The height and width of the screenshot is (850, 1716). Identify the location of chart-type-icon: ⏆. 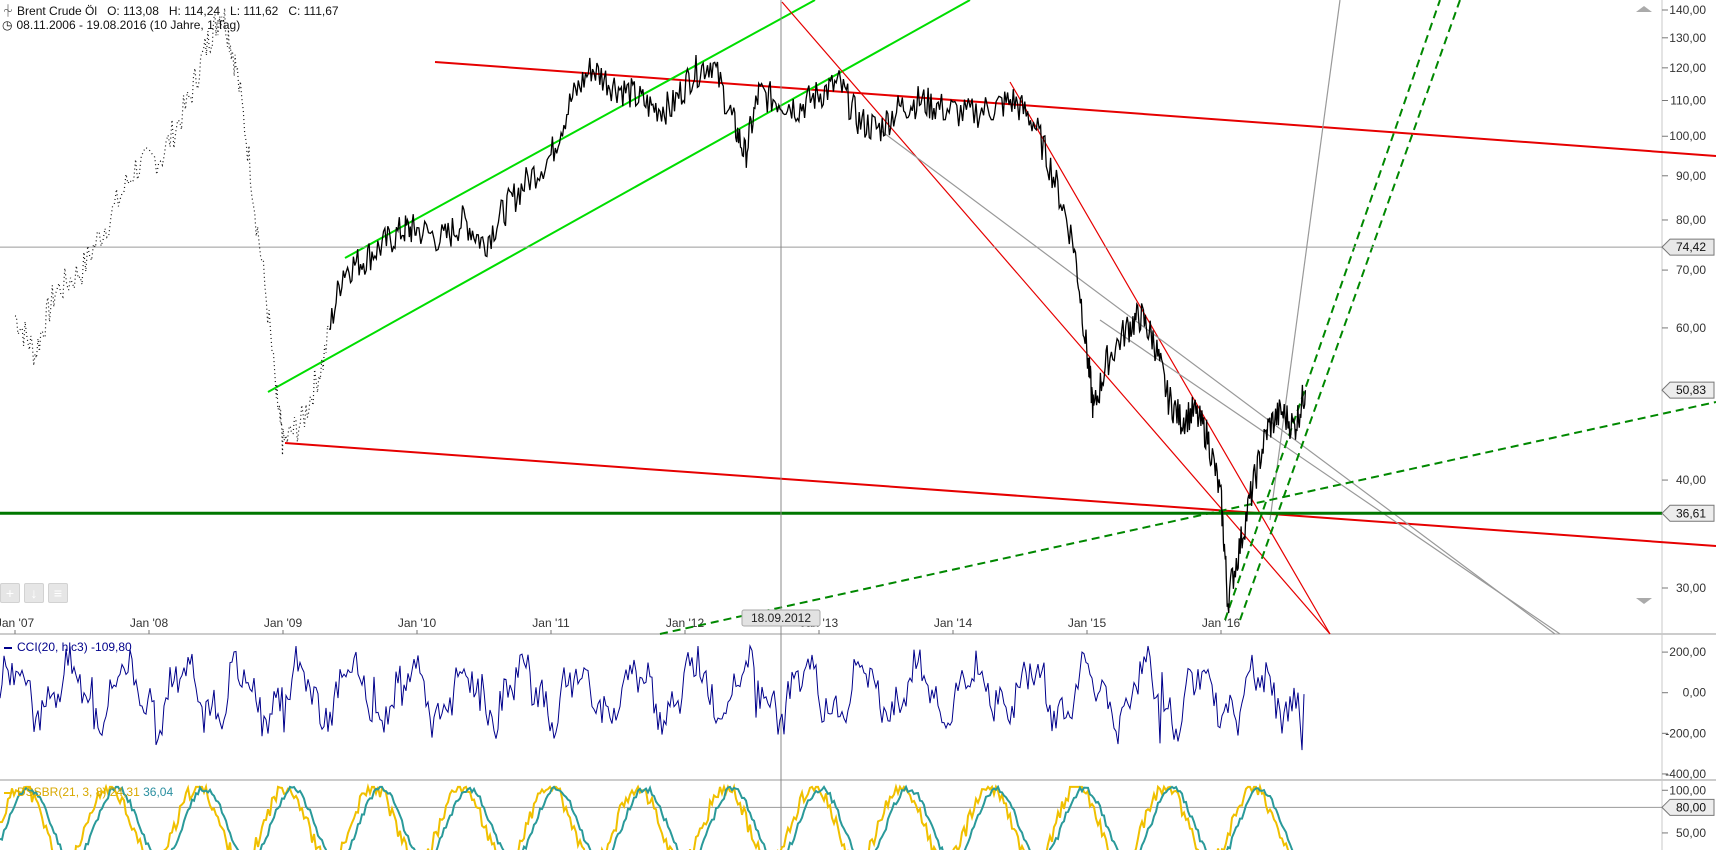
(8, 11).